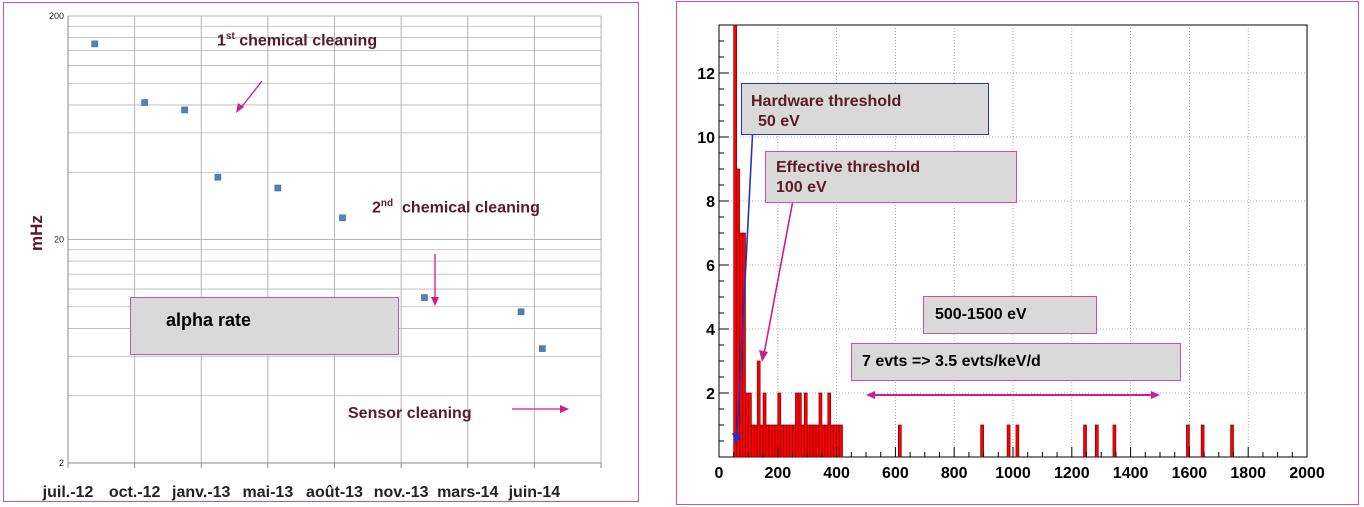 The width and height of the screenshot is (1364, 507). I want to click on first-cleaning-annotation: 1st chemical cleaning, so click(297, 40).